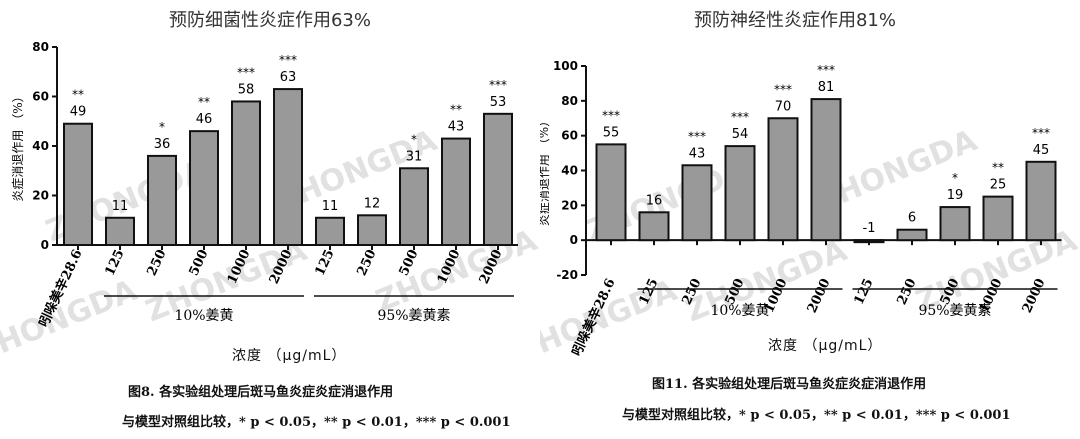 The width and height of the screenshot is (1080, 439). Describe the element at coordinates (269, 20) in the screenshot. I see `chart-title: 预防细菌性炎症作用63%` at that location.